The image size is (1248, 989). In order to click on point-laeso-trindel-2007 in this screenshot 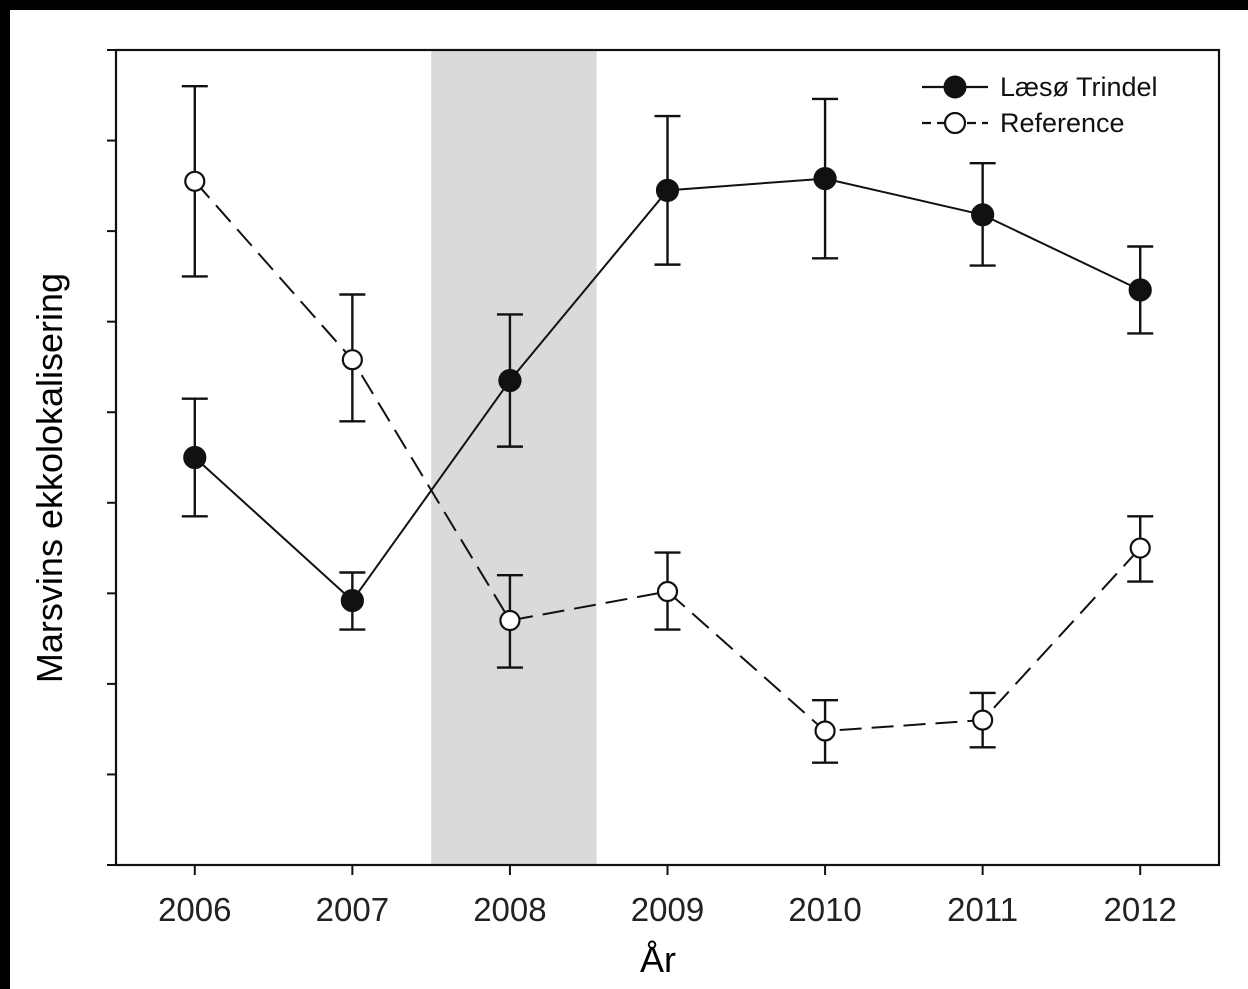, I will do `click(352, 600)`.